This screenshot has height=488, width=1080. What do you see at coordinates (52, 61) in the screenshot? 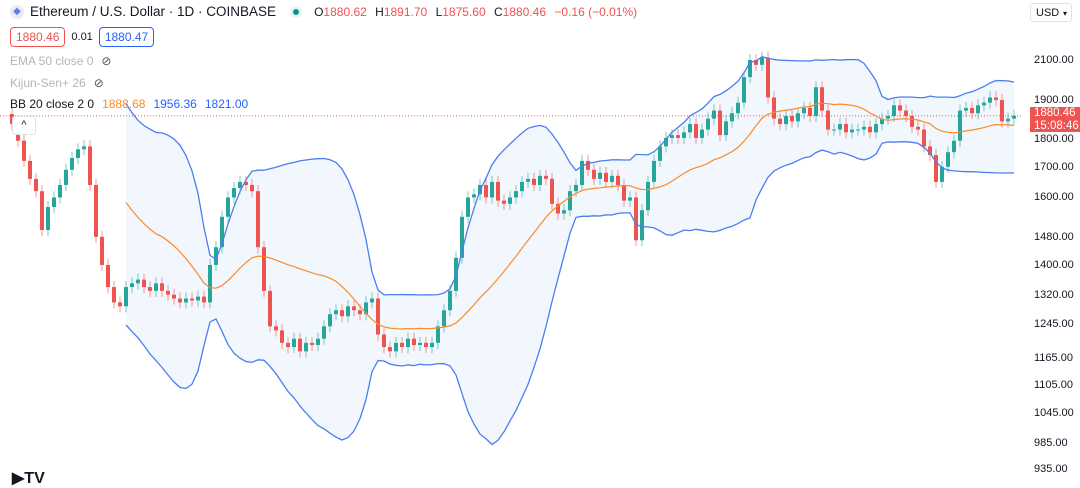
I see `indicator-label: EMA 50 close 0` at bounding box center [52, 61].